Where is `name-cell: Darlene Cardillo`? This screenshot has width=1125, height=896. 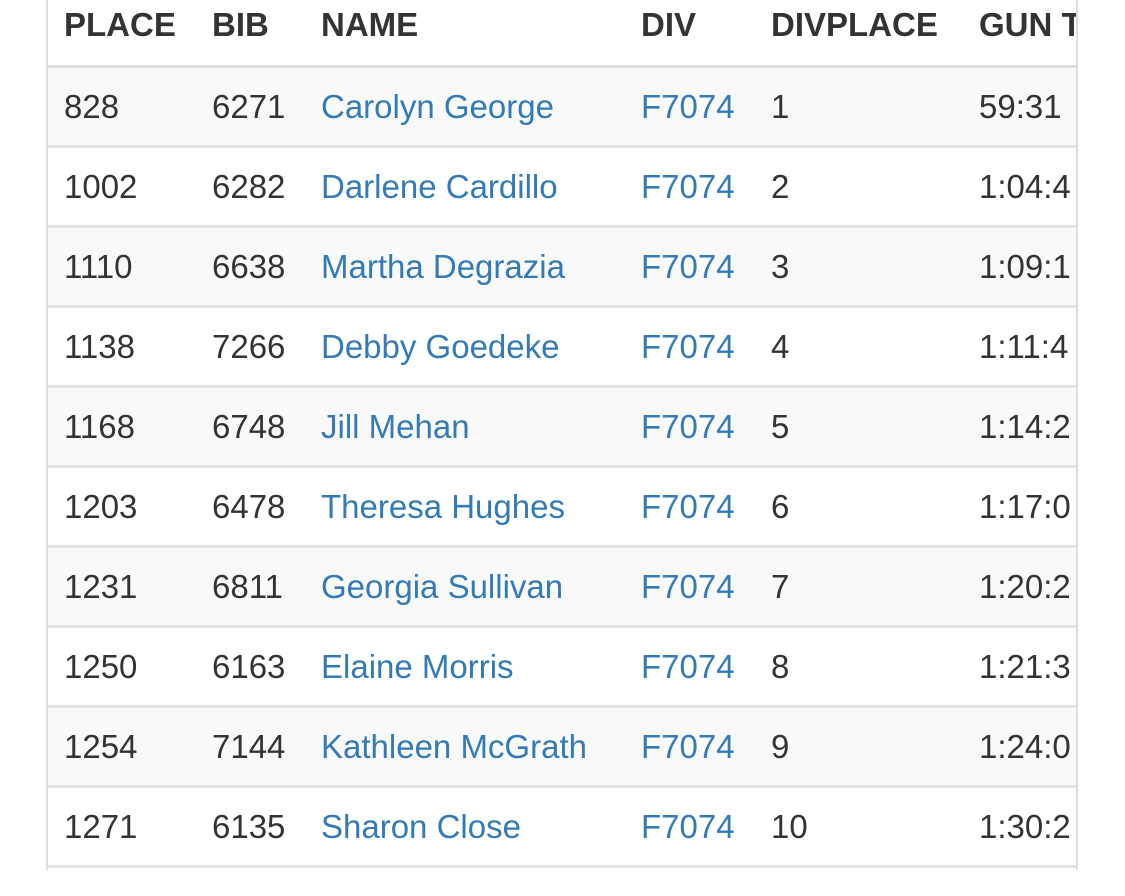
name-cell: Darlene Cardillo is located at coordinates (439, 186).